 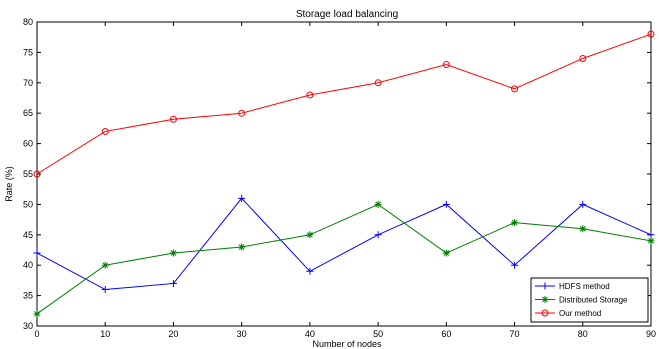 What do you see at coordinates (173, 334) in the screenshot?
I see `x-tick-label: 20` at bounding box center [173, 334].